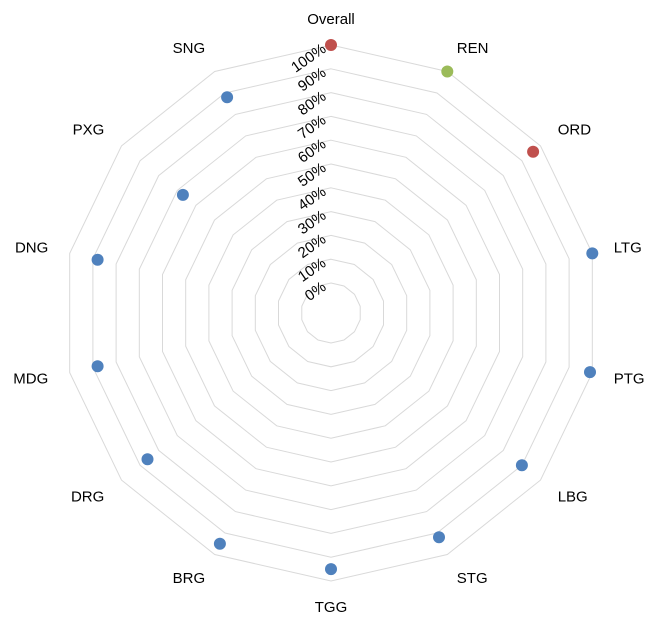 The height and width of the screenshot is (619, 646). I want to click on data-point-drg, so click(147, 459).